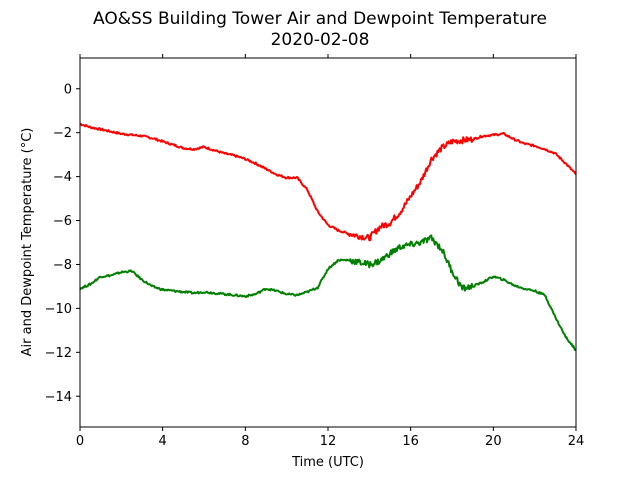 The height and width of the screenshot is (480, 640). What do you see at coordinates (493, 441) in the screenshot?
I see `x-tick-label: 20` at bounding box center [493, 441].